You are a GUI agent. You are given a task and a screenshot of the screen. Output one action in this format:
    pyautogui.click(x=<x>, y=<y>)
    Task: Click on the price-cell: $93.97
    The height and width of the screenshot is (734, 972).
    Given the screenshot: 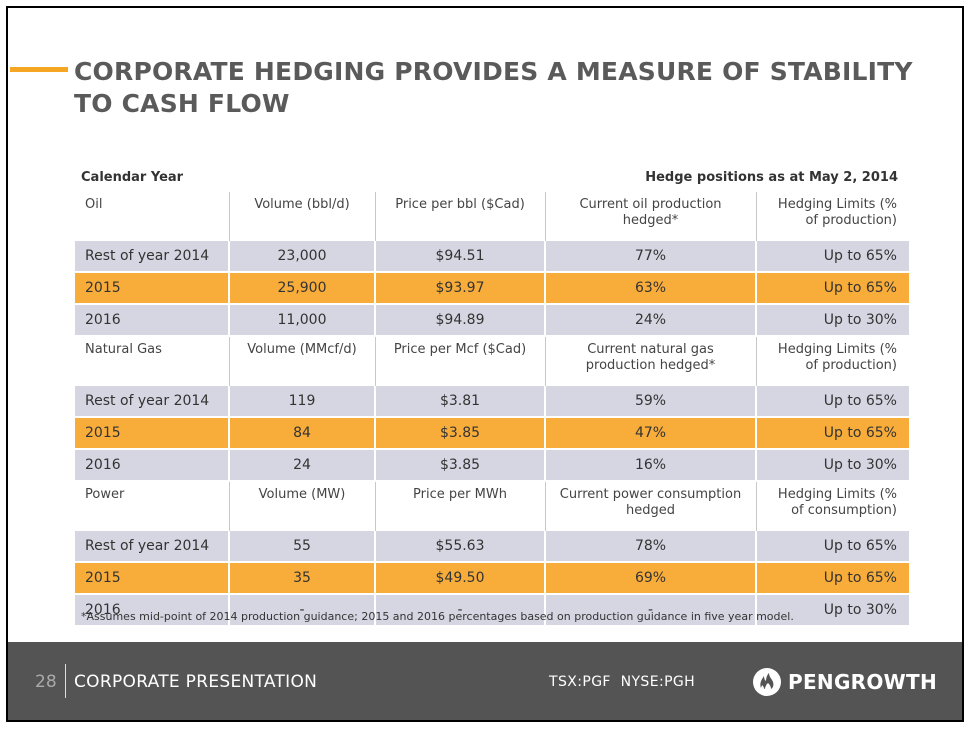 What is the action you would take?
    pyautogui.click(x=459, y=288)
    